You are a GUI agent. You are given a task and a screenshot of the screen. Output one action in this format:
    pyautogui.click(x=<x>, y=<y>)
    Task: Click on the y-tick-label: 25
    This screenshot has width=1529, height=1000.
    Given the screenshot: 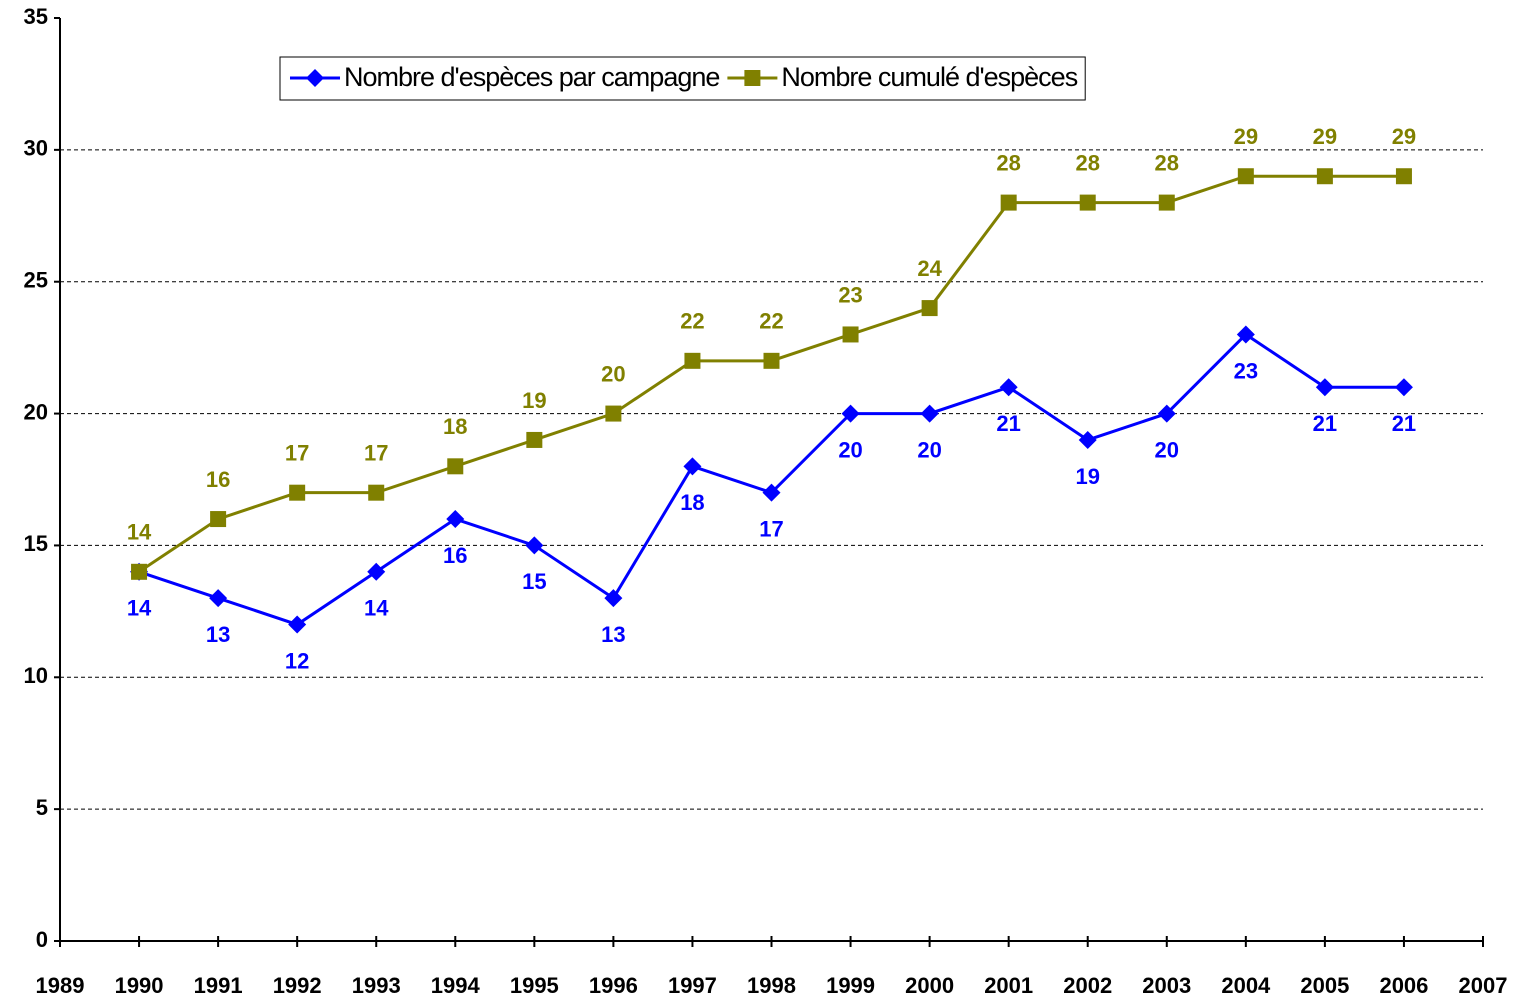 What is the action you would take?
    pyautogui.click(x=36, y=280)
    